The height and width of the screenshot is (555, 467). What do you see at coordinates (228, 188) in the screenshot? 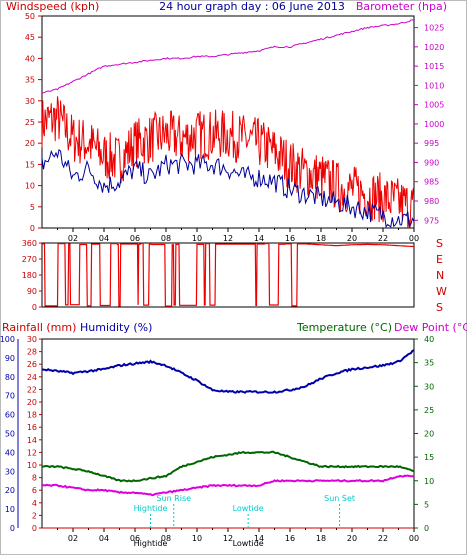
I see `average-wind-series-line` at bounding box center [228, 188].